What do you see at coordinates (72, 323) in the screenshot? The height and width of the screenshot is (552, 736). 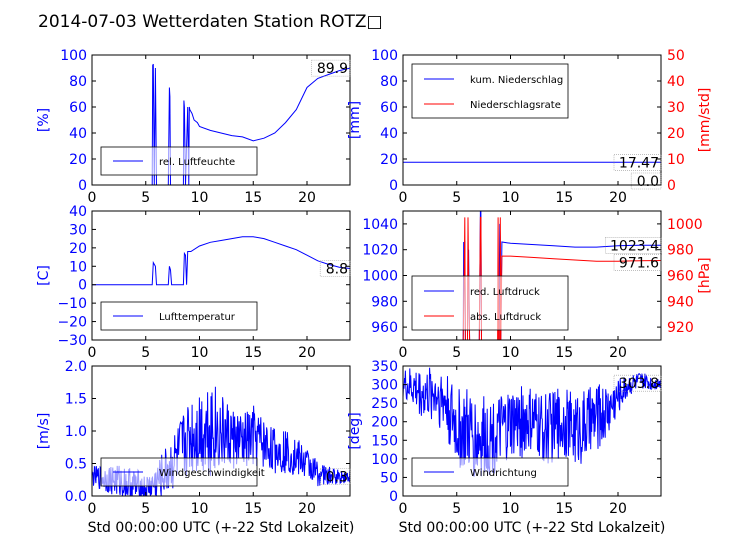 I see `y-tick-label: −20` at bounding box center [72, 323].